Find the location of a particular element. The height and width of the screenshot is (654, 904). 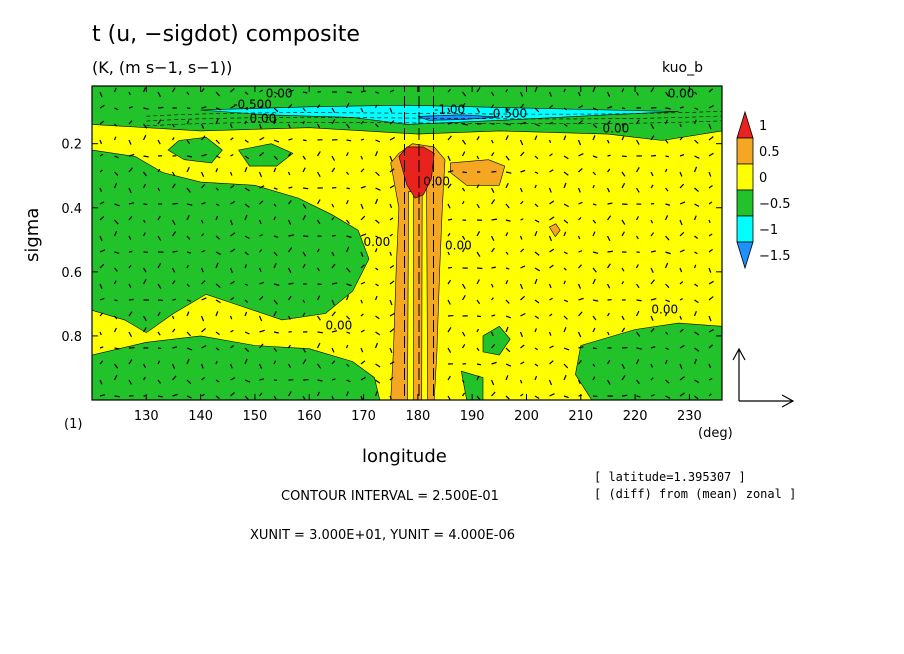

x-unit-label: (deg) is located at coordinates (715, 433).